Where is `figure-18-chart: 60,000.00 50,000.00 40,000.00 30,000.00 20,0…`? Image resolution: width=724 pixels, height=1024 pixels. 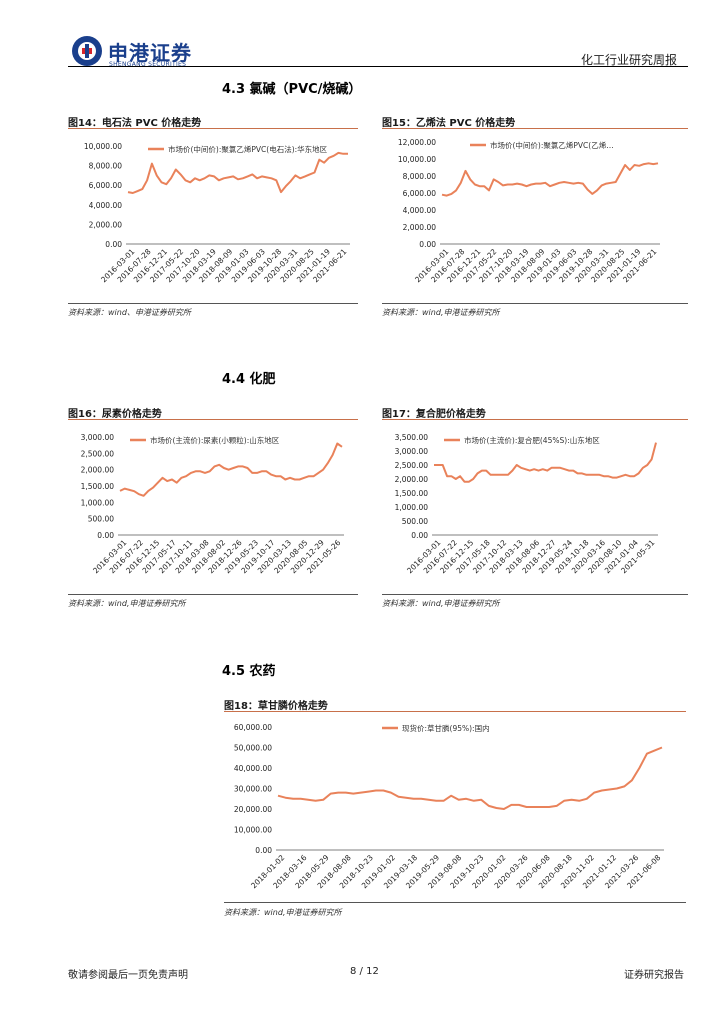 figure-18-chart: 60,000.00 50,000.00 40,000.00 30,000.00 20,0… is located at coordinates (449, 806).